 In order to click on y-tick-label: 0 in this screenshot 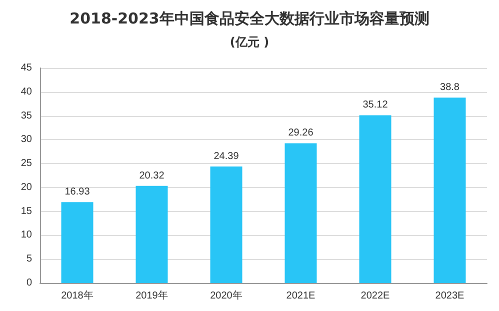, I will do `click(29, 283)`.